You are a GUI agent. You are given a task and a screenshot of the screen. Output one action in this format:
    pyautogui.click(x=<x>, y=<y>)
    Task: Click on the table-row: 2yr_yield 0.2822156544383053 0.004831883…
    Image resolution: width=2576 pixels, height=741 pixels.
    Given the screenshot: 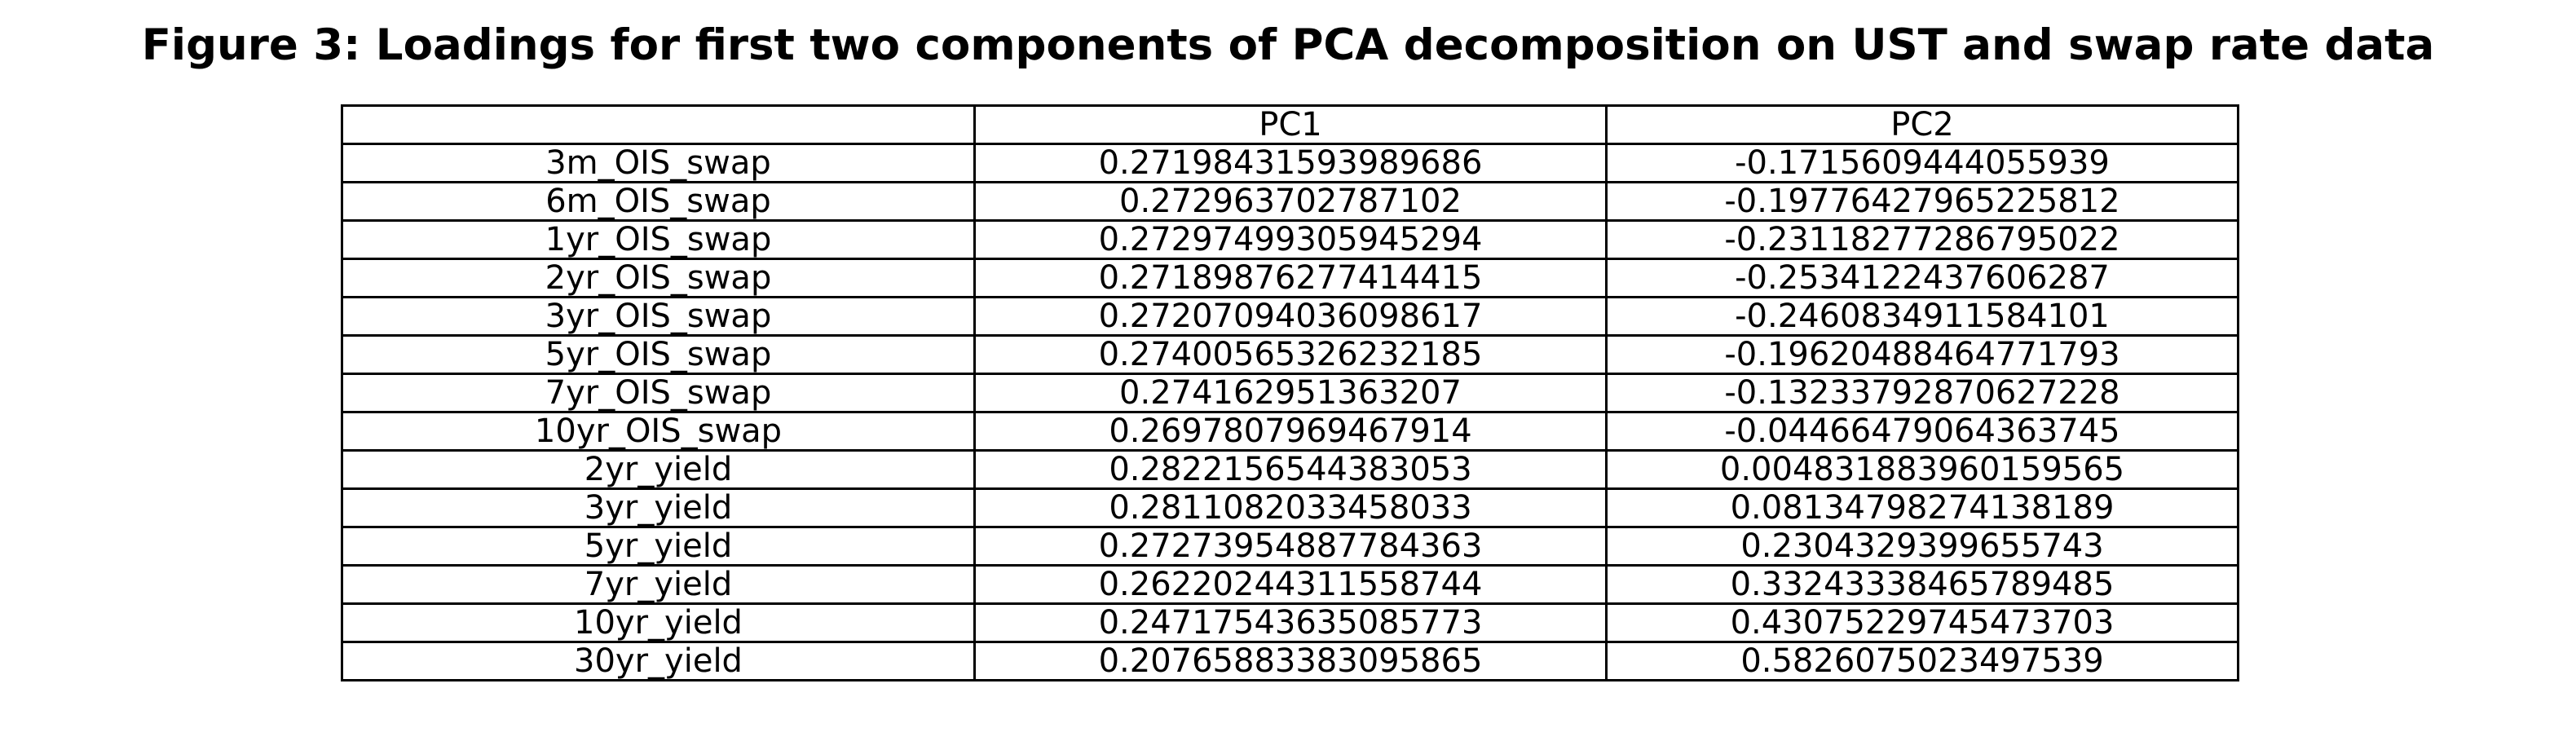 What is the action you would take?
    pyautogui.click(x=1290, y=469)
    